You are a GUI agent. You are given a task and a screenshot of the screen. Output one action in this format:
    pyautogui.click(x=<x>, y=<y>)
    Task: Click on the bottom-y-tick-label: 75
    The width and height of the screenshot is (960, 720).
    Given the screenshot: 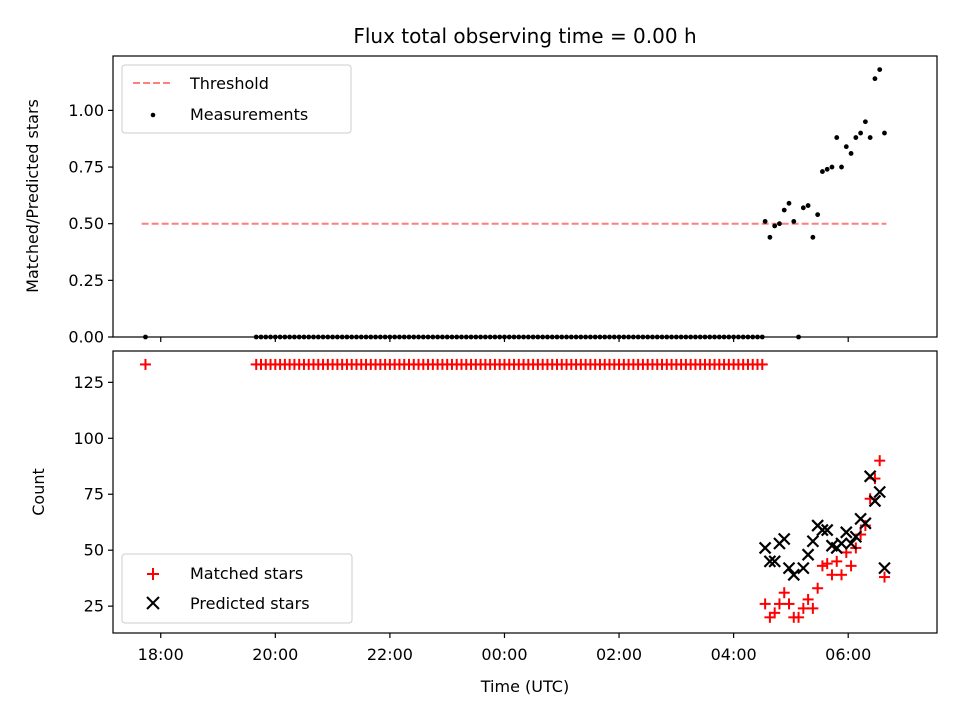 What is the action you would take?
    pyautogui.click(x=94, y=494)
    